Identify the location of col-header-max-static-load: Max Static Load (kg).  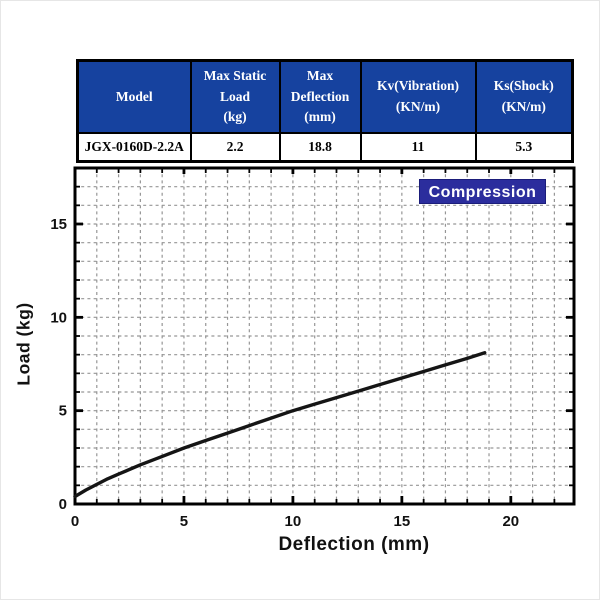
(235, 96).